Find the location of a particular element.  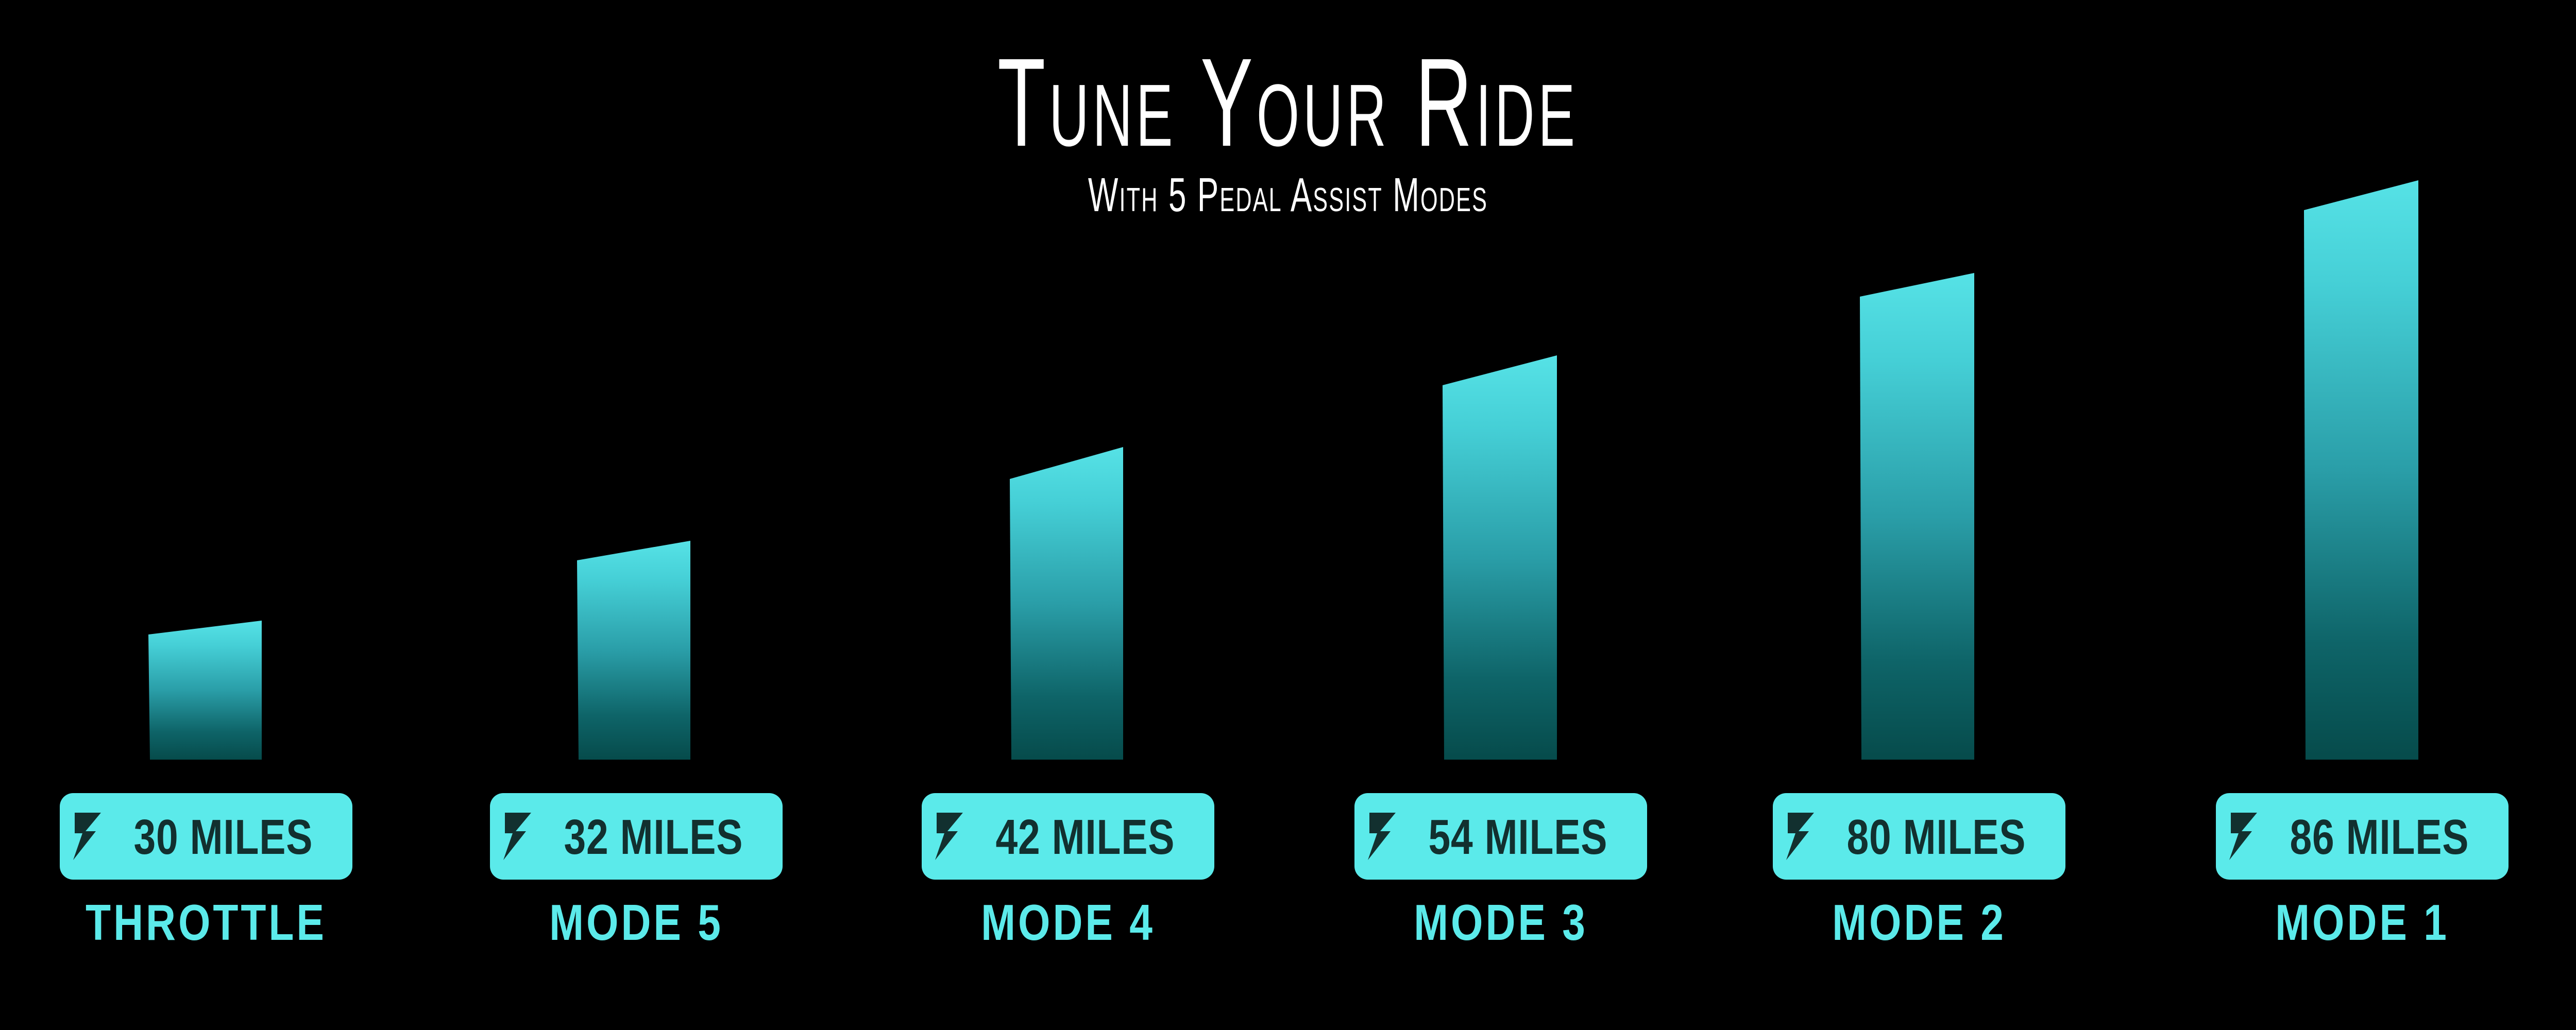

page-title: Tune Your Ride is located at coordinates (1288, 102).